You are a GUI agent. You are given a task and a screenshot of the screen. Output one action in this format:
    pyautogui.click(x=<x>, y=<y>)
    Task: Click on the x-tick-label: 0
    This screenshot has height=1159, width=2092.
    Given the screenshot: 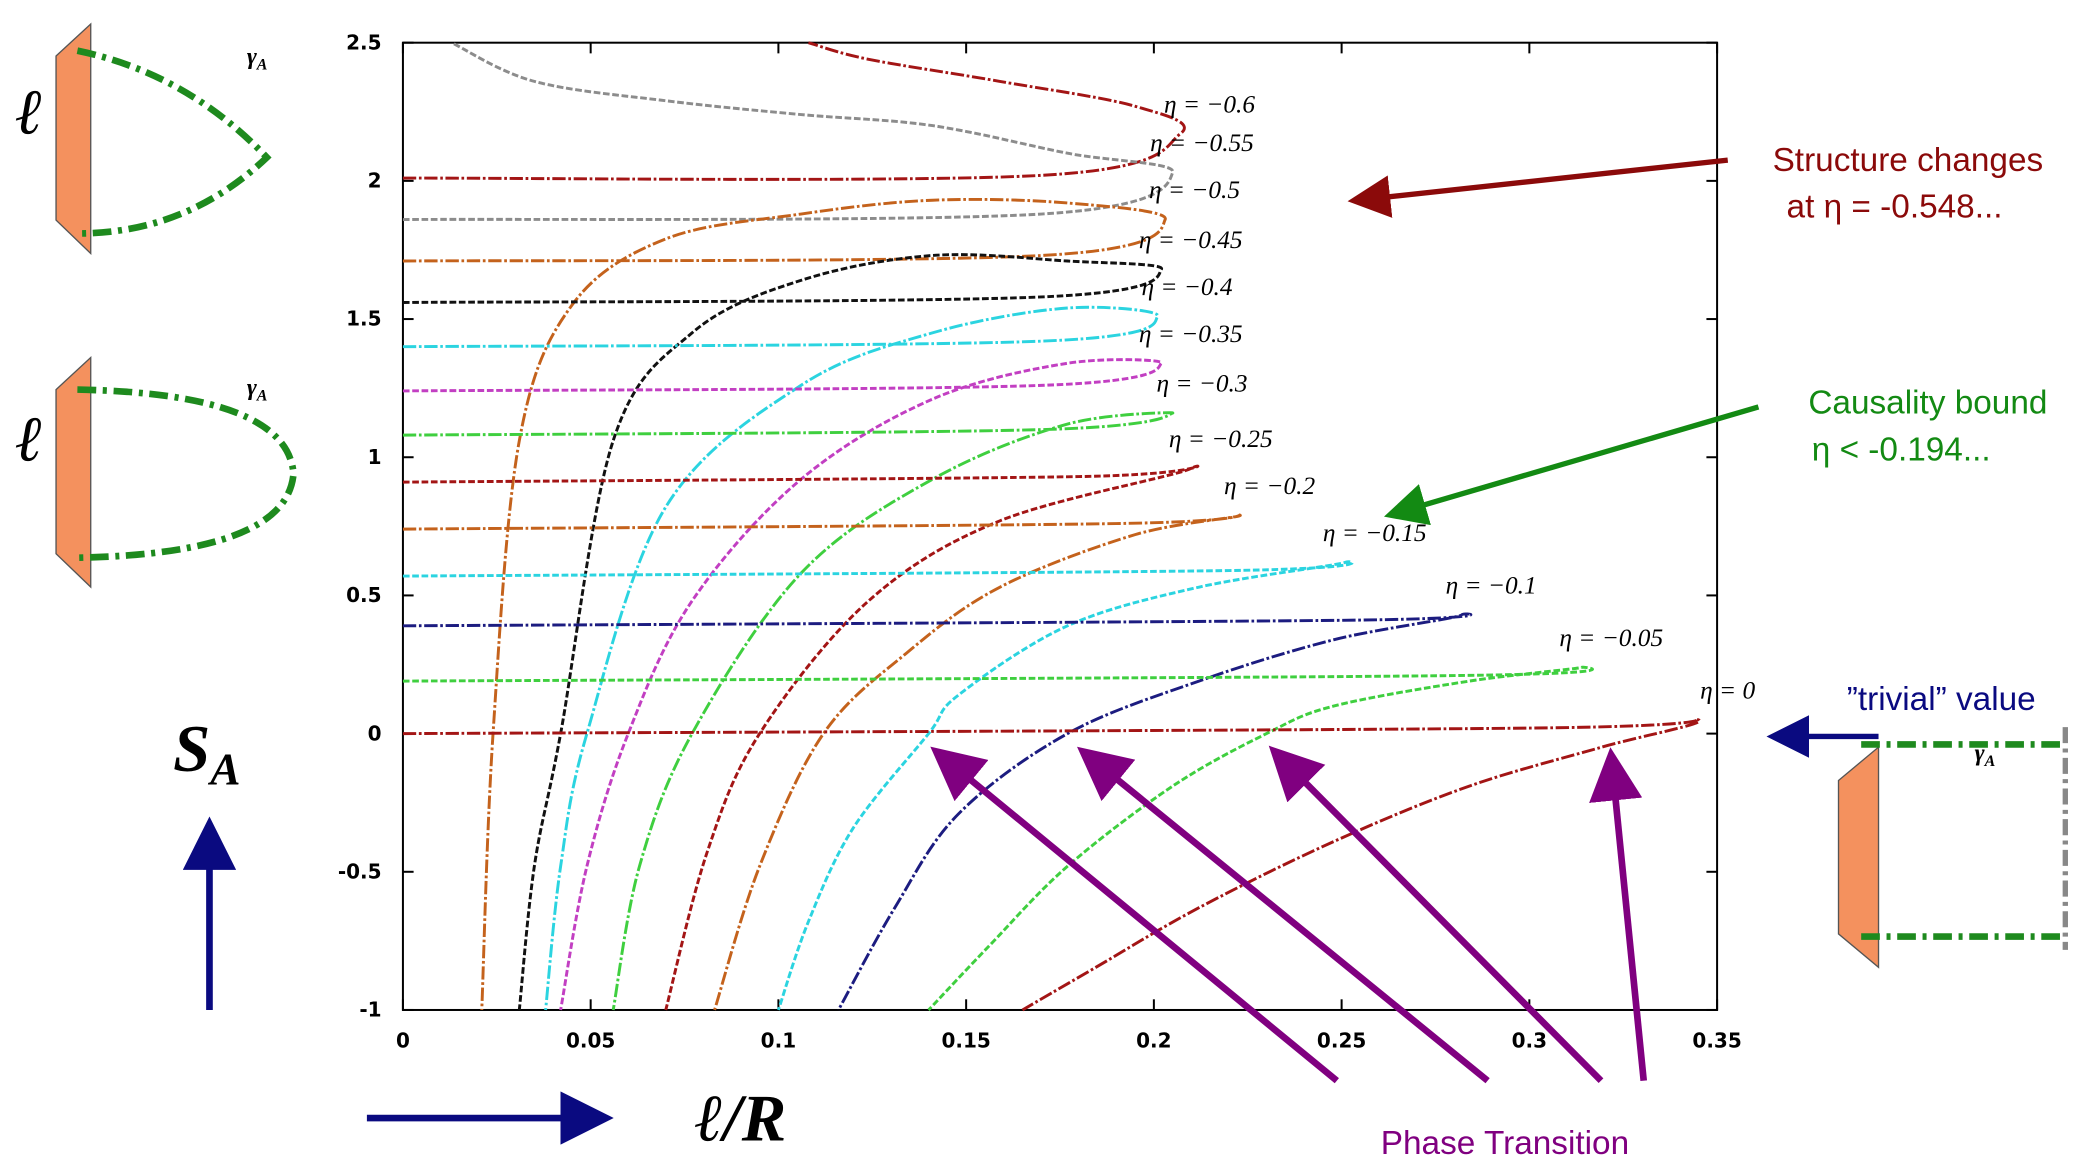 What is the action you would take?
    pyautogui.click(x=403, y=1040)
    